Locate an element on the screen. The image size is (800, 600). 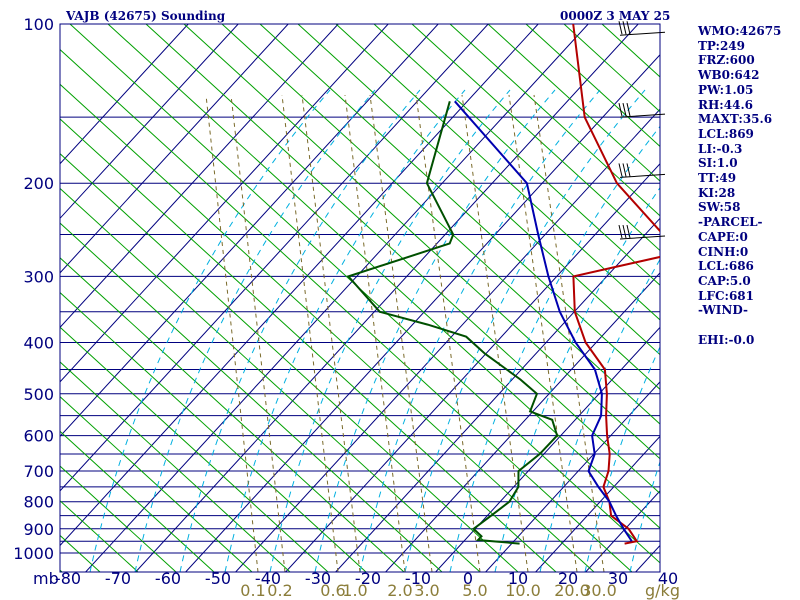
index-item: FRZ:600 is located at coordinates (726, 60).